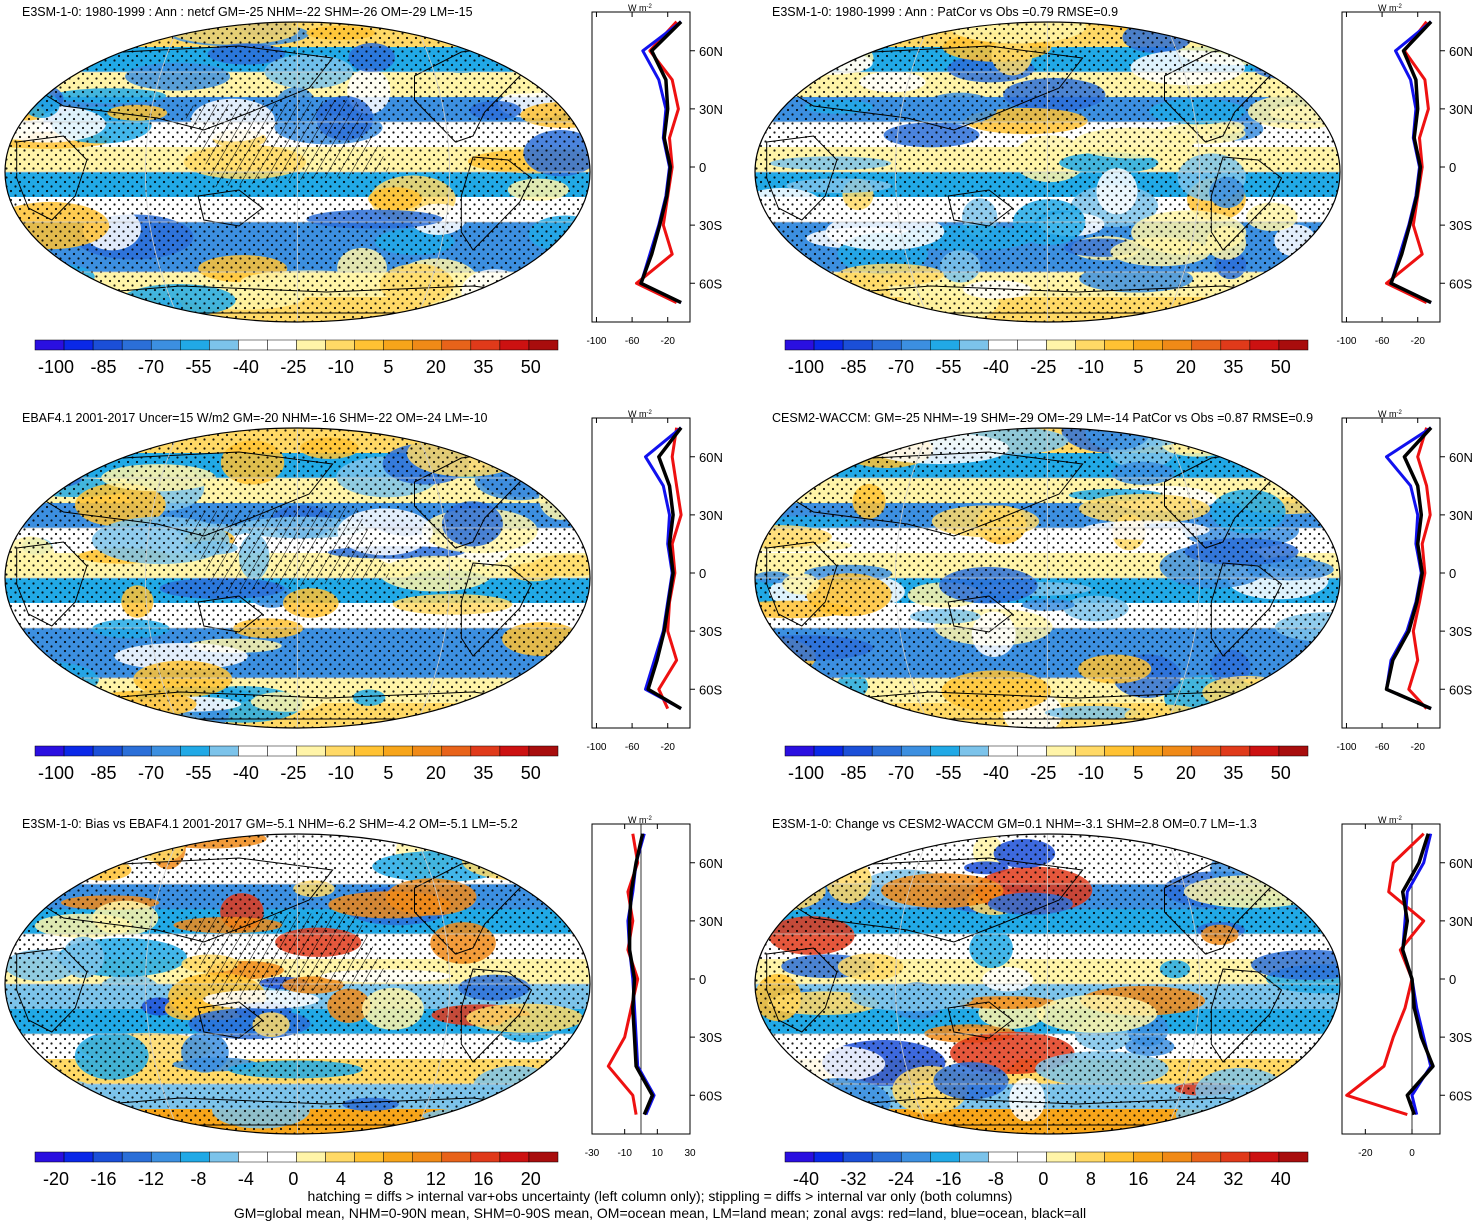  I want to click on colorbar-tick-label: 16, so click(1138, 1179).